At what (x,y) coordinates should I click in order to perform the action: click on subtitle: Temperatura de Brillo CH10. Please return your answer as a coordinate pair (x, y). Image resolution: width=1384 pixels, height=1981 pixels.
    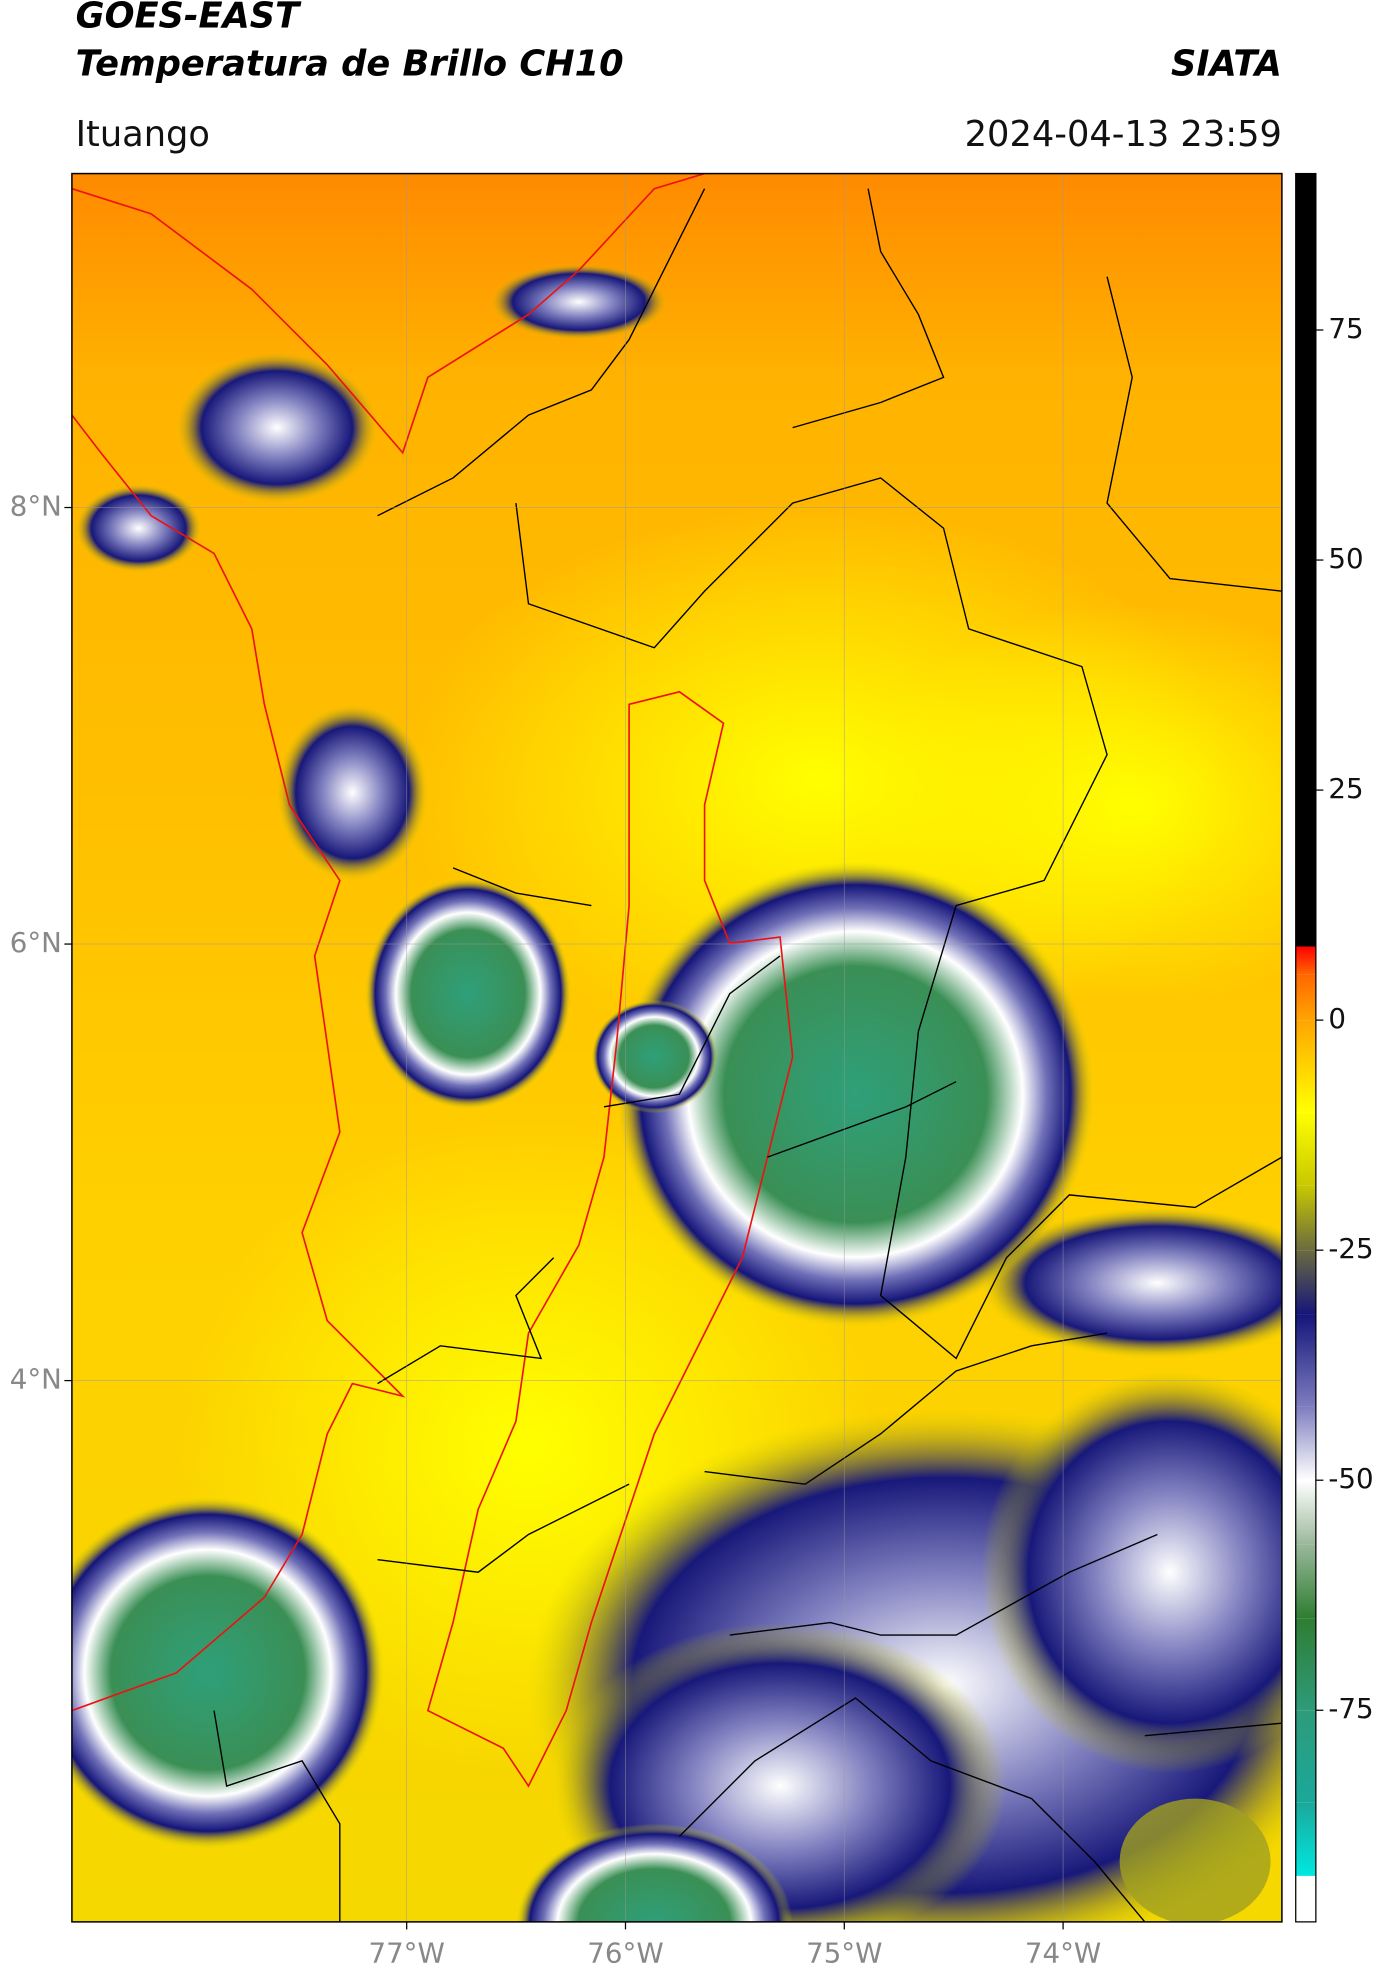
    Looking at the image, I should click on (350, 63).